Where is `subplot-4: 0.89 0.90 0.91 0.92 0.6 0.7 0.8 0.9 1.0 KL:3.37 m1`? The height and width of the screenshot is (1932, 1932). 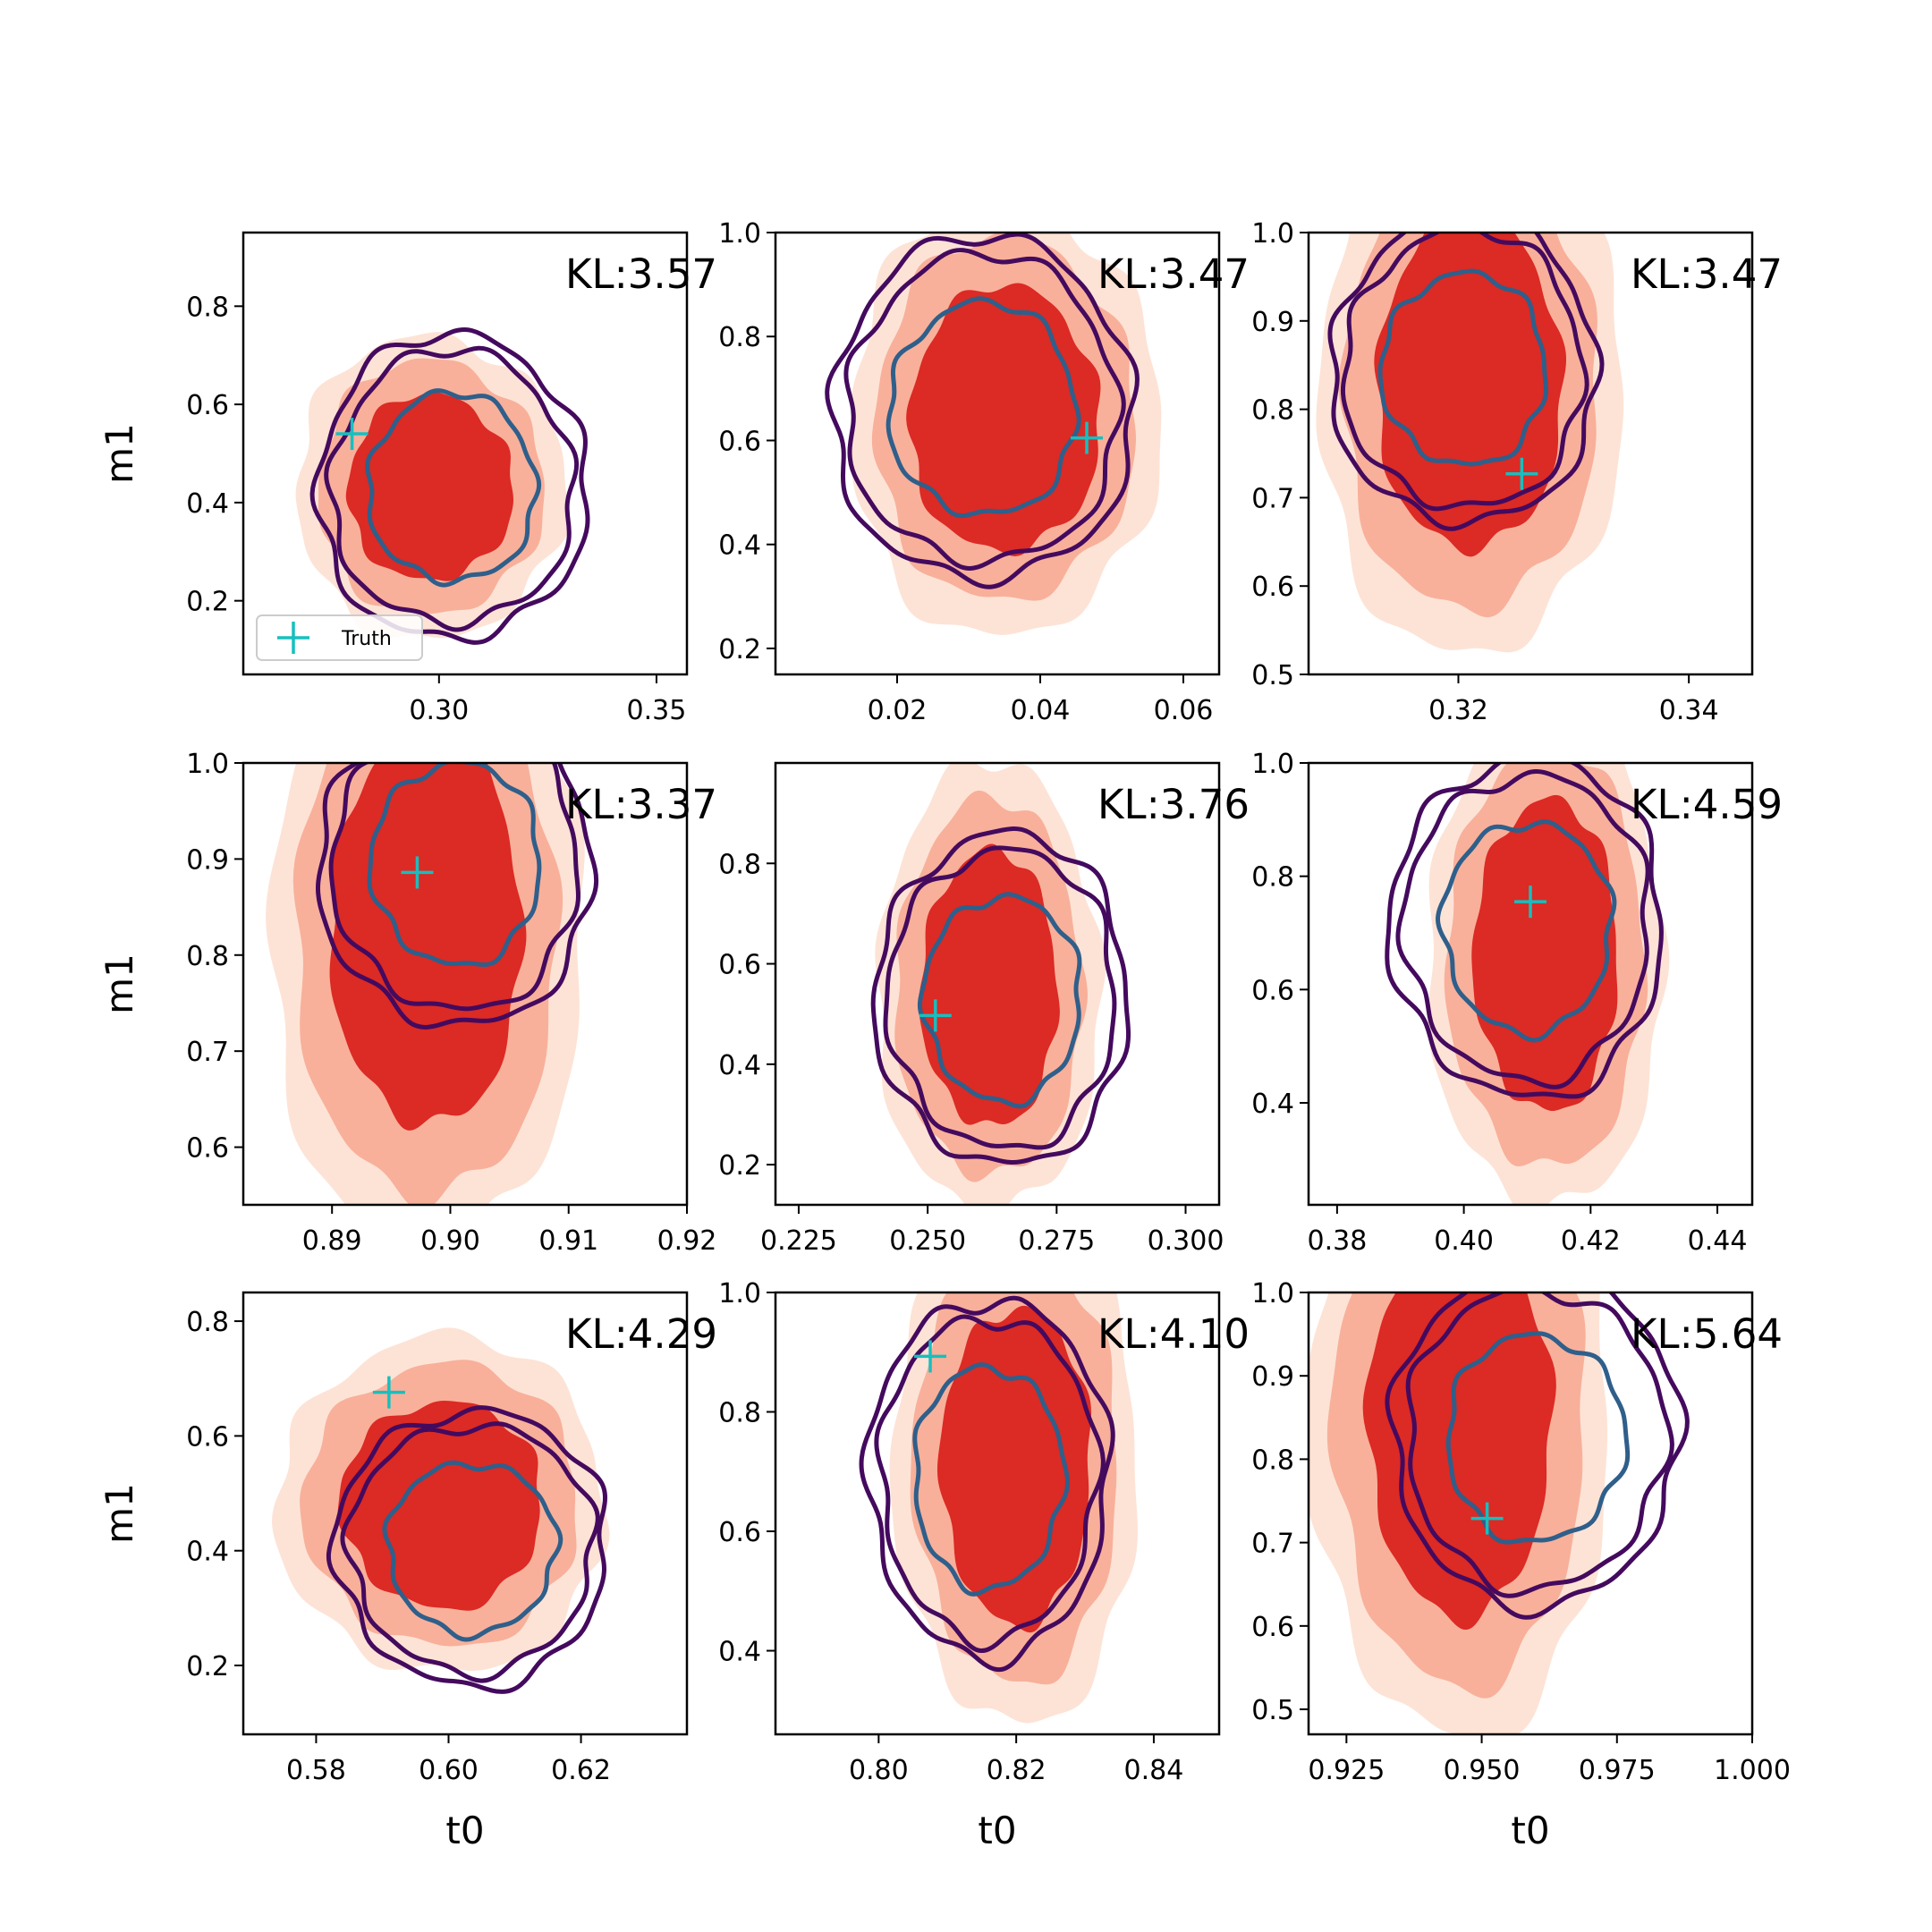
subplot-4: 0.89 0.90 0.91 0.92 0.6 0.7 0.8 0.9 1.0 KL:3.37 m1 is located at coordinates (407, 1003).